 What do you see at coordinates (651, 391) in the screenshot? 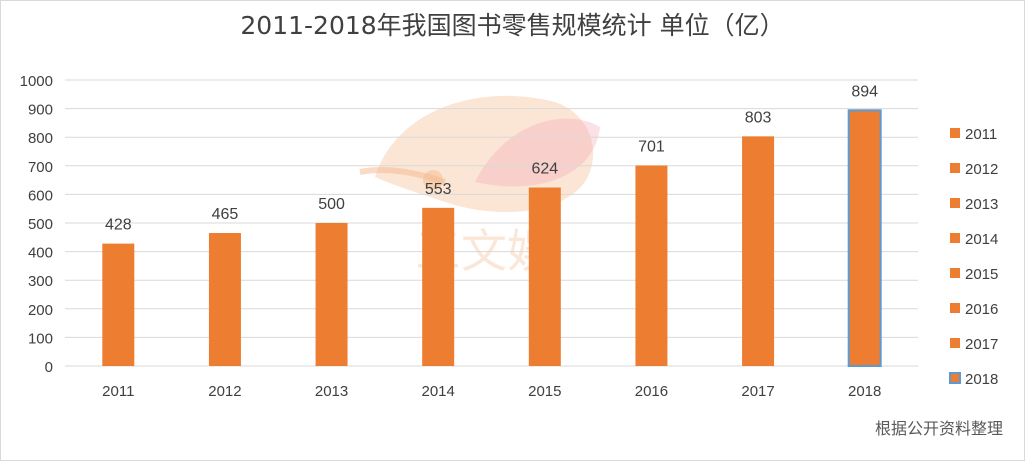
I see `x-tick-label-2016: 2016` at bounding box center [651, 391].